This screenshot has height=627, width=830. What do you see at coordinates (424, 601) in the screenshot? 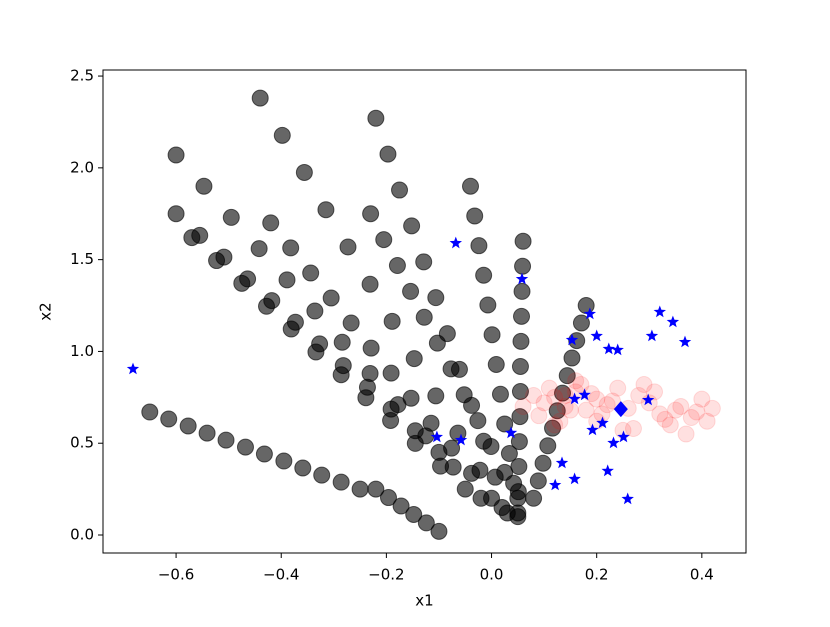
I see `x-axis-label: x1` at bounding box center [424, 601].